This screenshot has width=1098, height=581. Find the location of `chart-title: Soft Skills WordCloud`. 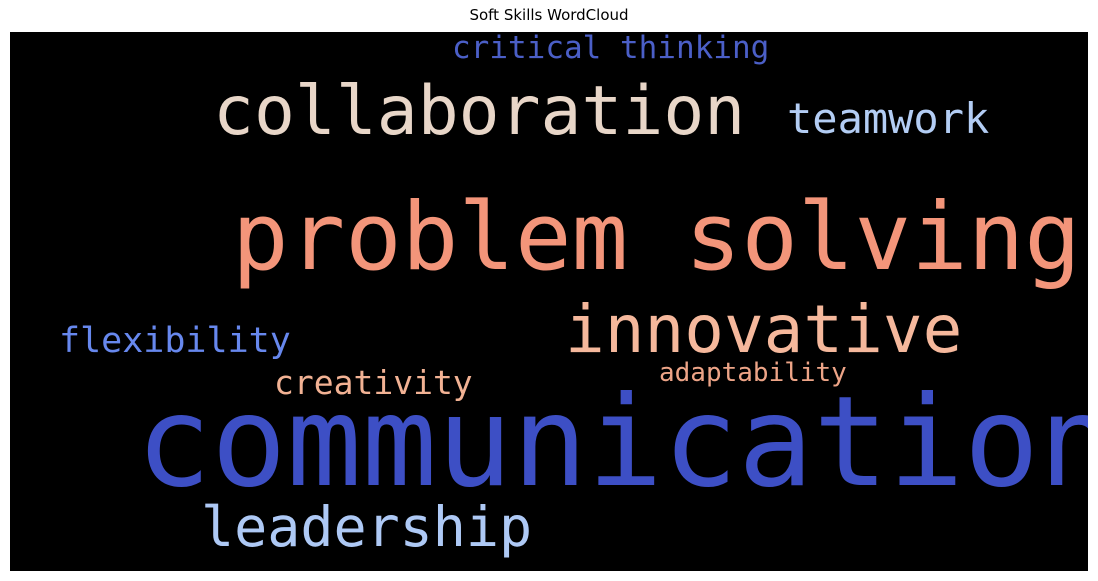

chart-title: Soft Skills WordCloud is located at coordinates (549, 15).